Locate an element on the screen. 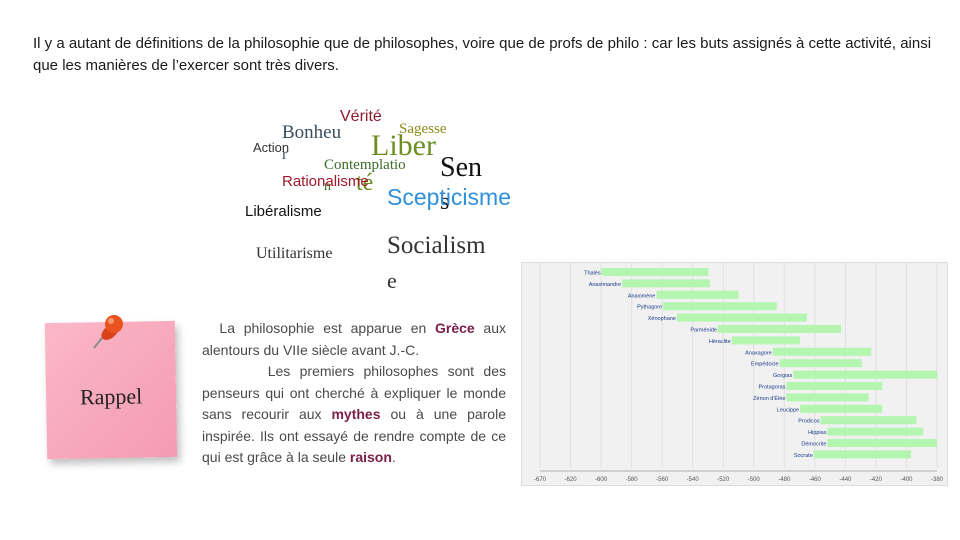 Image resolution: width=960 pixels, height=540 pixels. word-contemplation-part2: n is located at coordinates (327, 186).